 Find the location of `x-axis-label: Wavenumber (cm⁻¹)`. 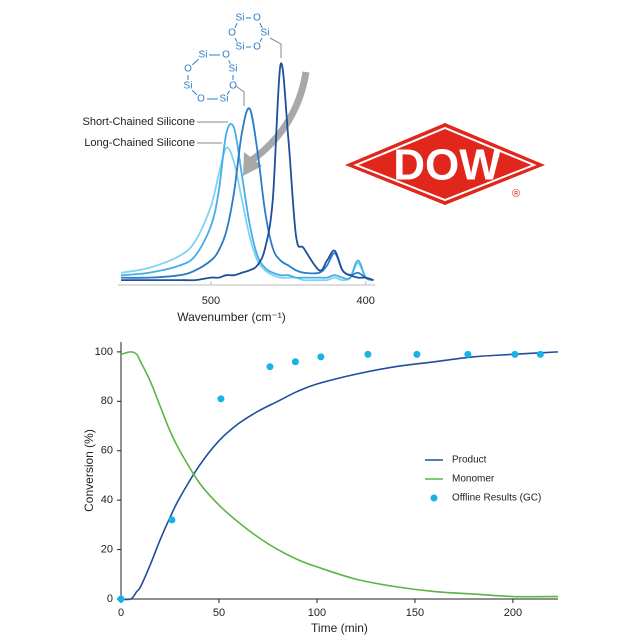

x-axis-label: Wavenumber (cm⁻¹) is located at coordinates (231, 317).